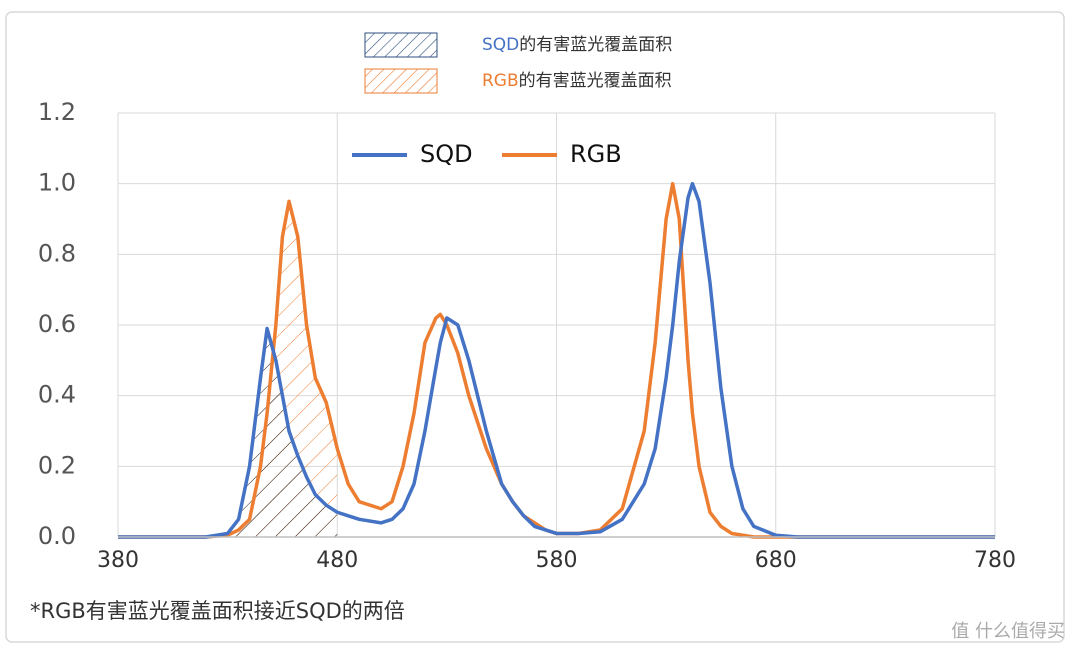  I want to click on legend-label: SQD, so click(446, 154).